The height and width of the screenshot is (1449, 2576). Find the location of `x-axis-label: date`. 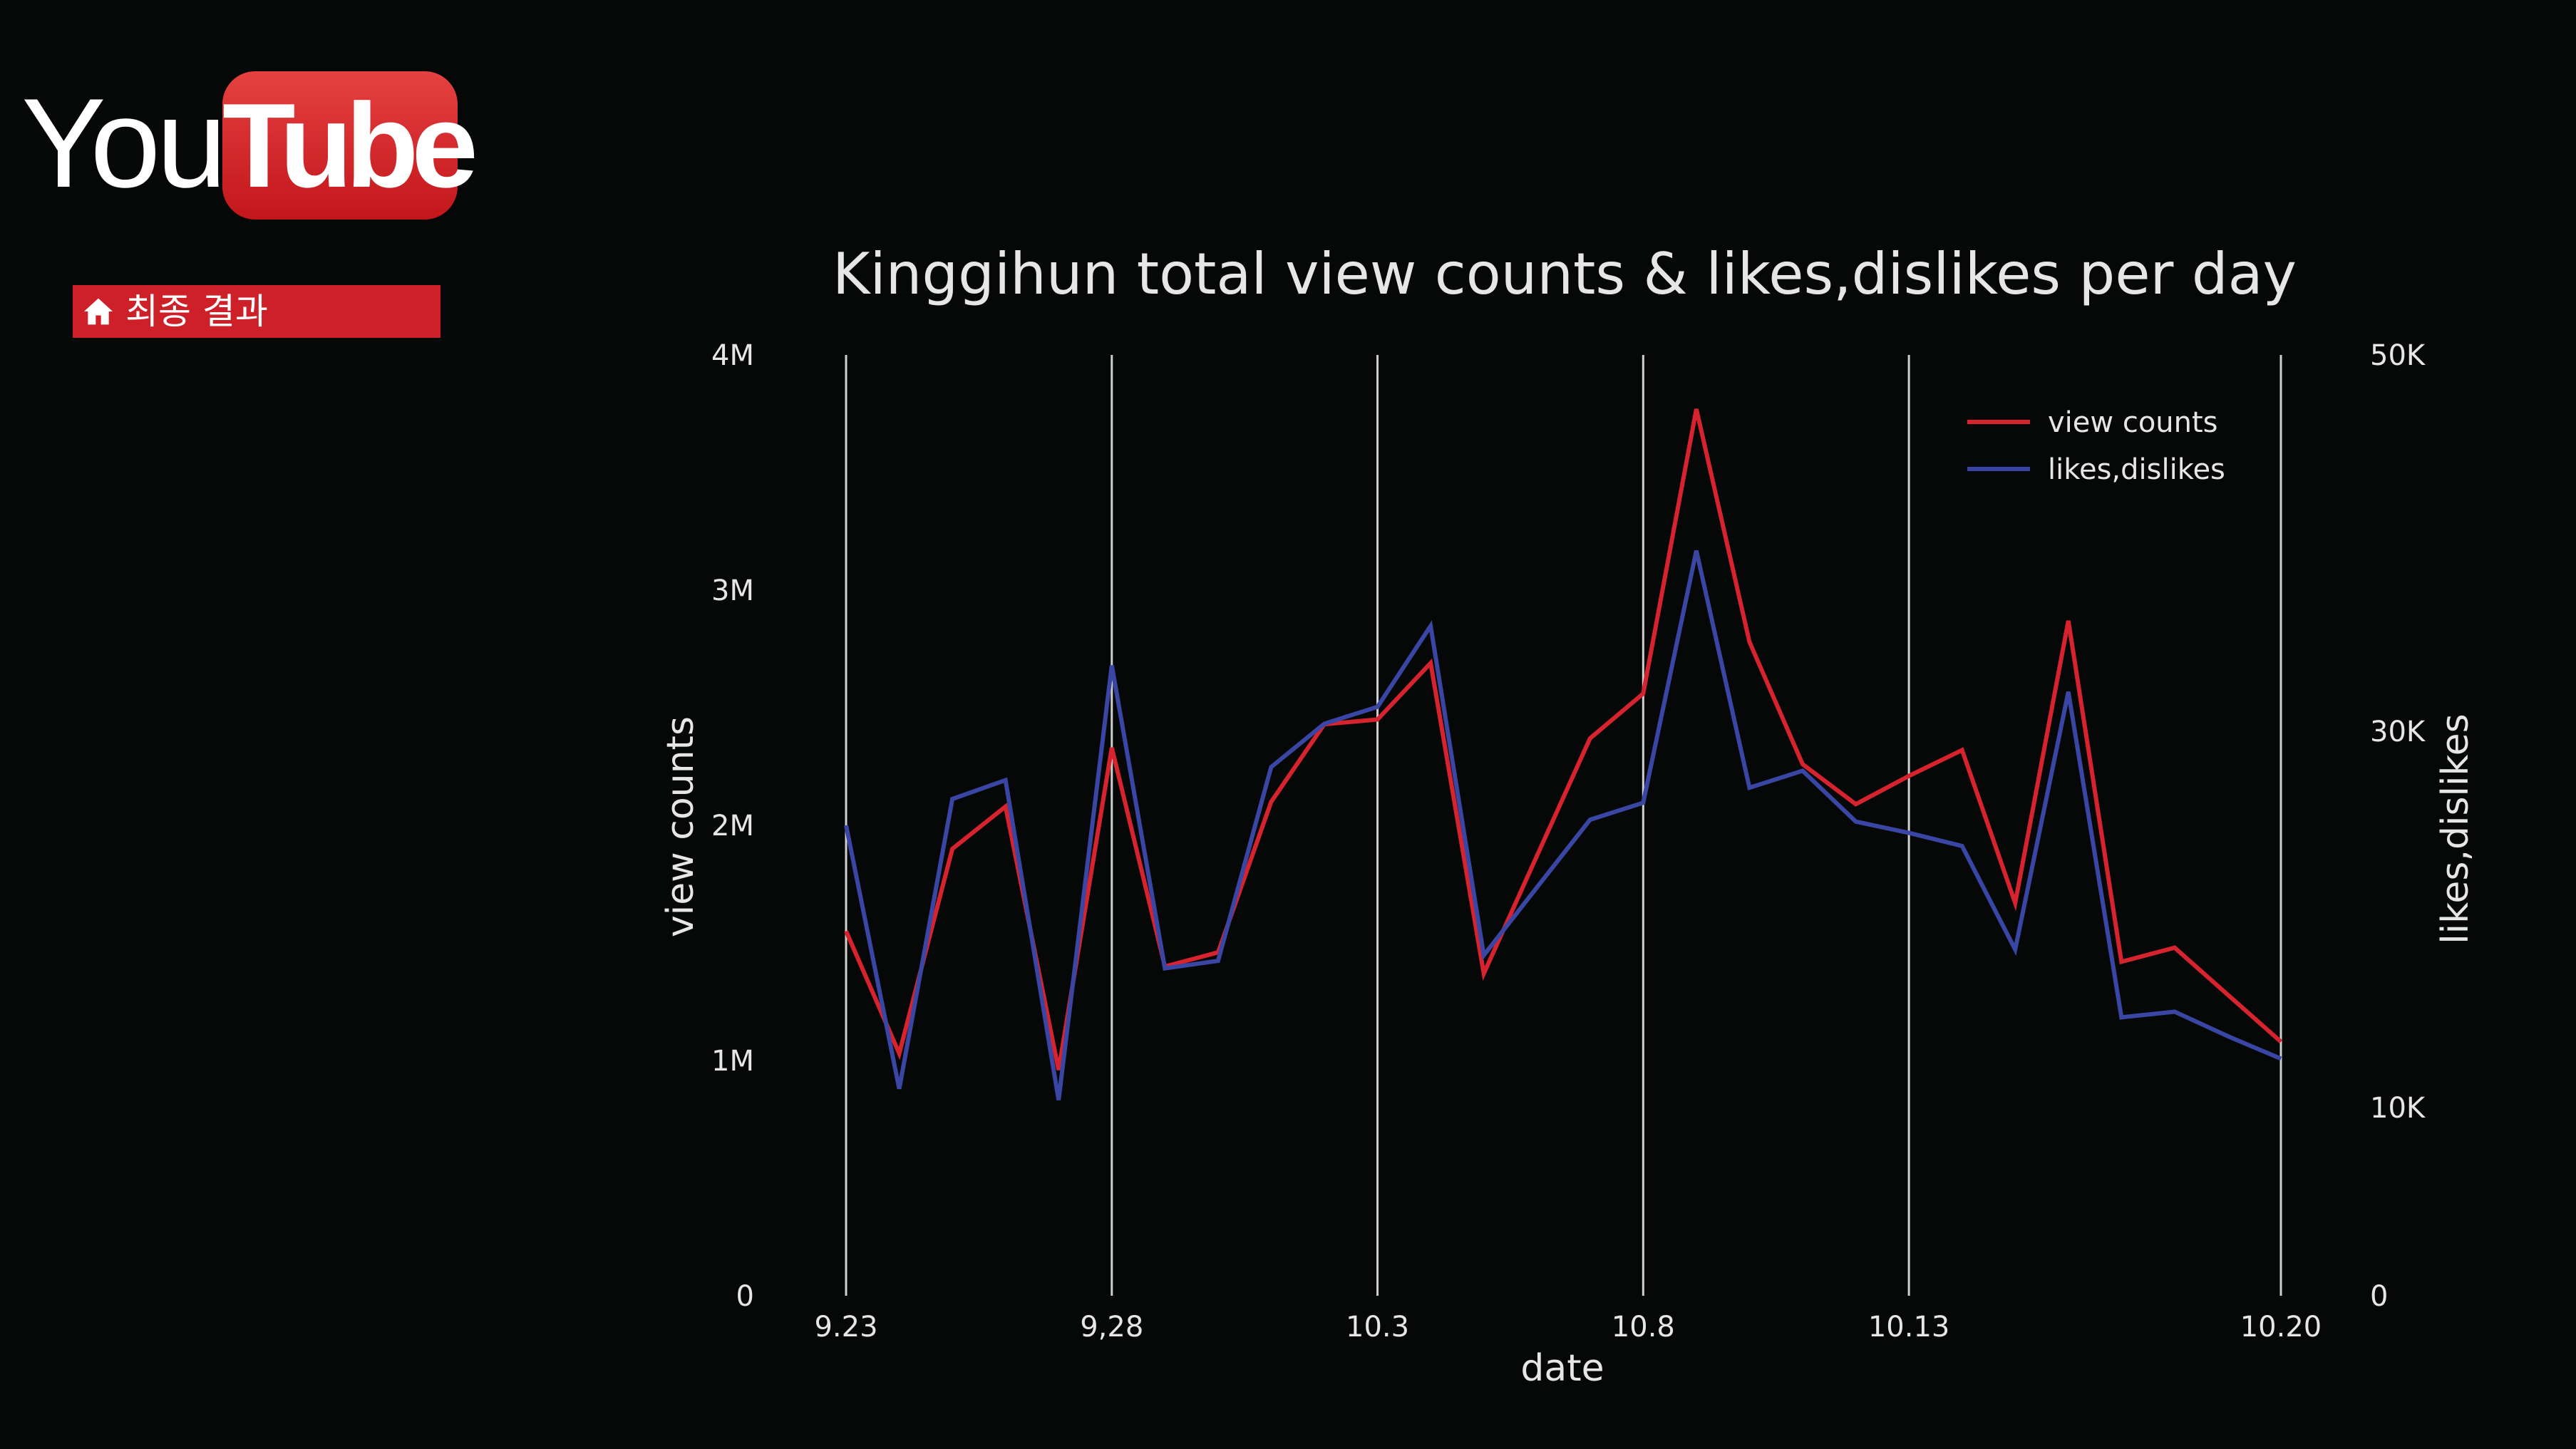

x-axis-label: date is located at coordinates (1562, 1368).